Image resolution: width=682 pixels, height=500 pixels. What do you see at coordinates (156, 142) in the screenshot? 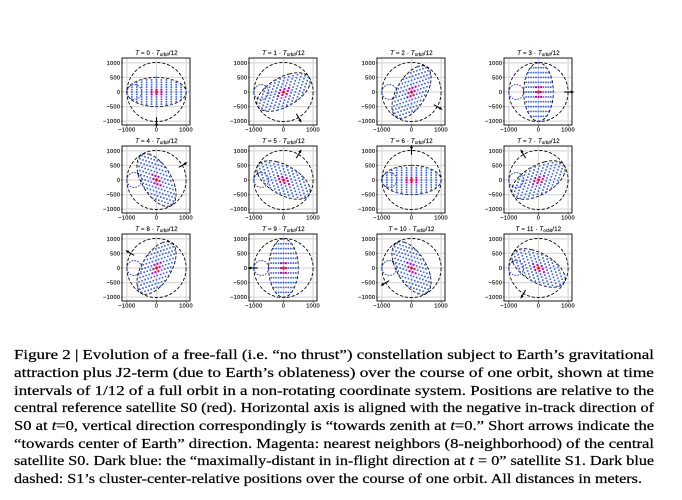
I see `svg-text: T = 4 · Torbit/12` at bounding box center [156, 142].